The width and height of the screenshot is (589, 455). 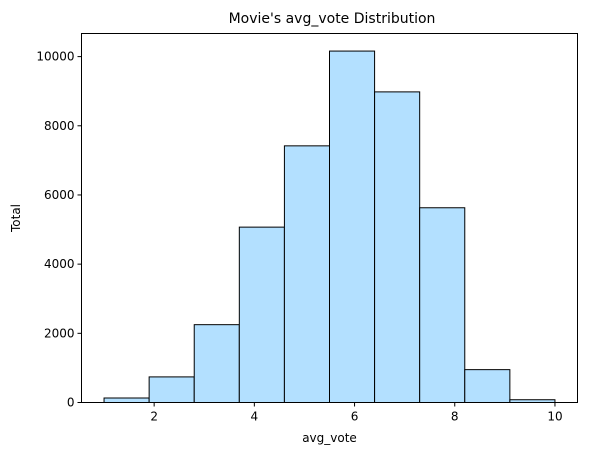 I want to click on x-tick-label: 6, so click(x=355, y=417).